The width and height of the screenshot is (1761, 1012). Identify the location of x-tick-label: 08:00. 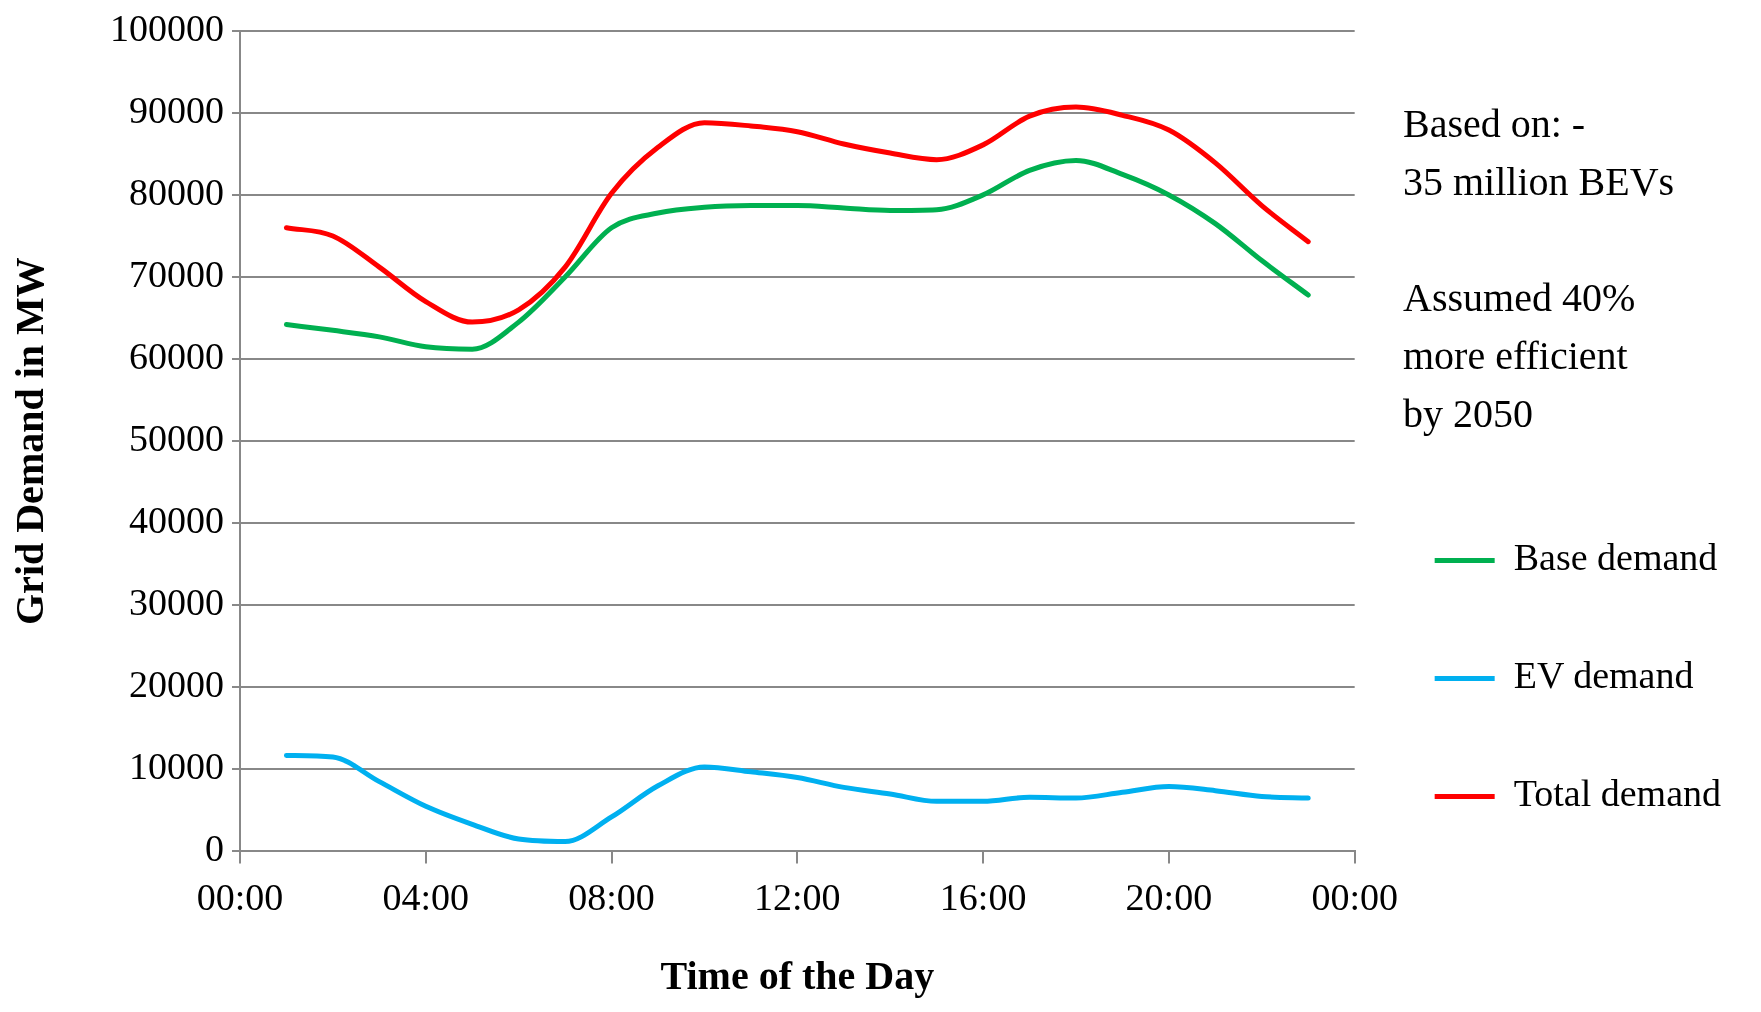
(611, 897).